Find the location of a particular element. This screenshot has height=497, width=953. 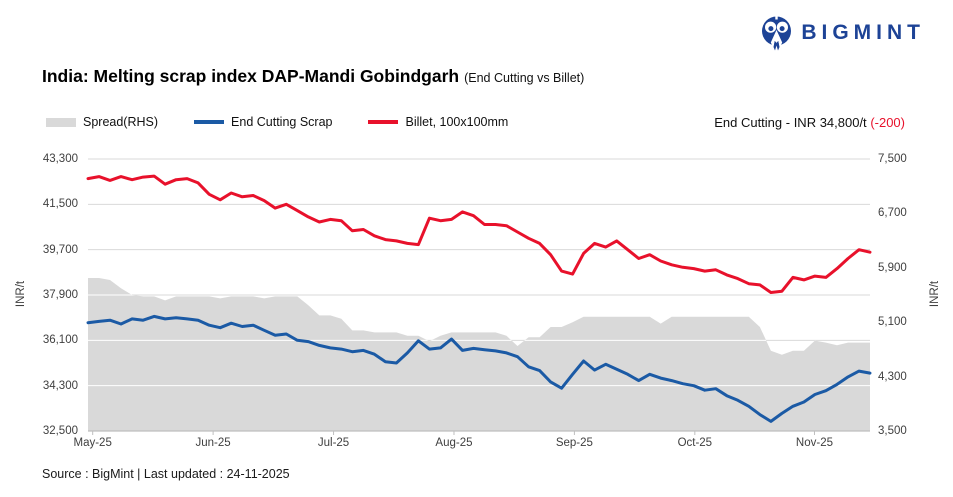

y-left-tick-label: 41,500 is located at coordinates (60, 204).